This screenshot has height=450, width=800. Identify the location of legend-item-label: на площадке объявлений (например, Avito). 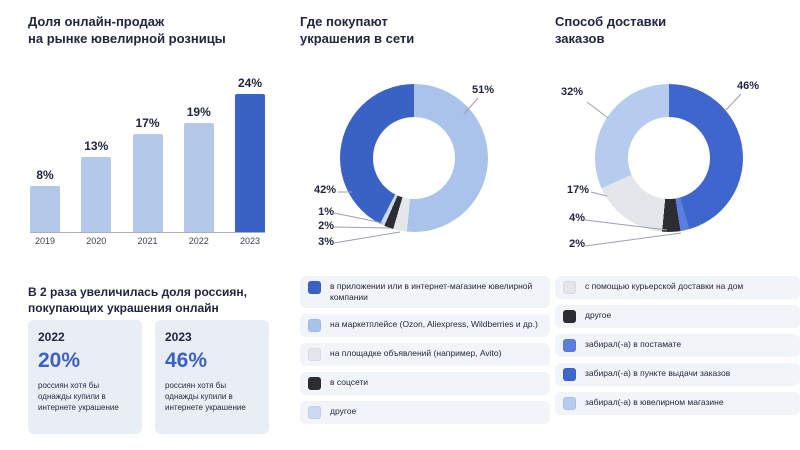
(416, 353).